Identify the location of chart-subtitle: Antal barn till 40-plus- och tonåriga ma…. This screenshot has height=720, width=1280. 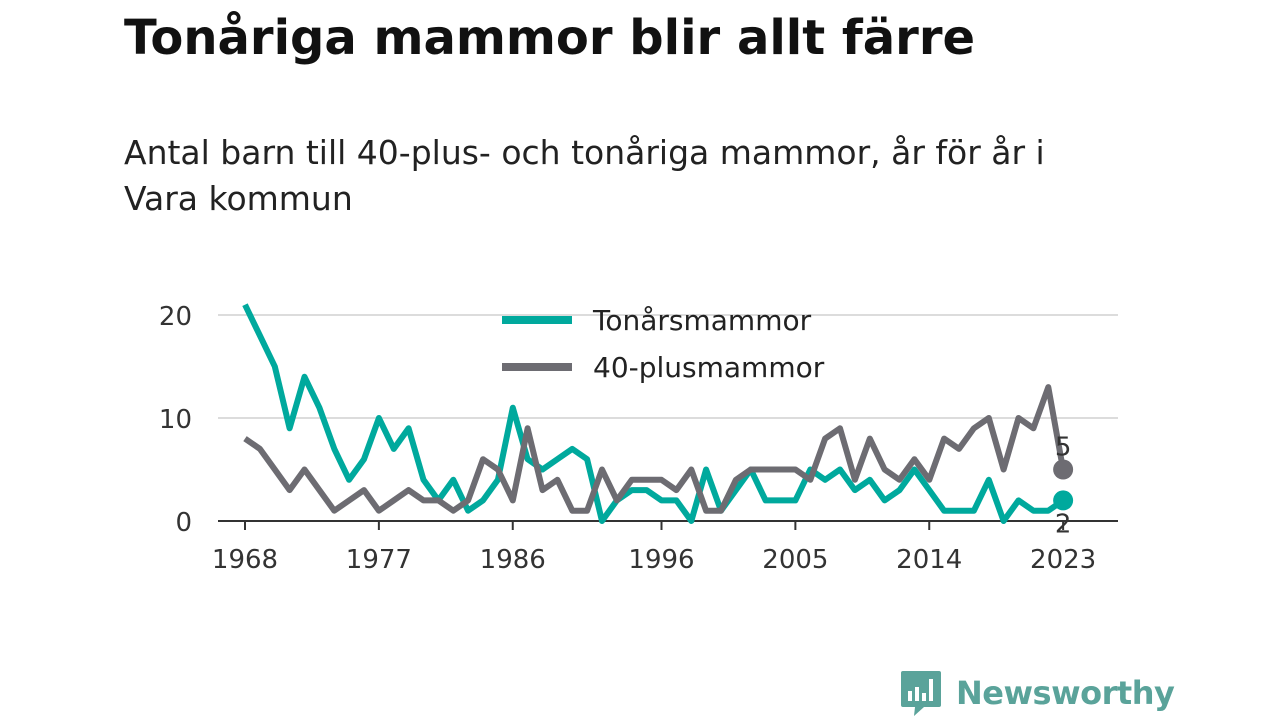
(584, 175).